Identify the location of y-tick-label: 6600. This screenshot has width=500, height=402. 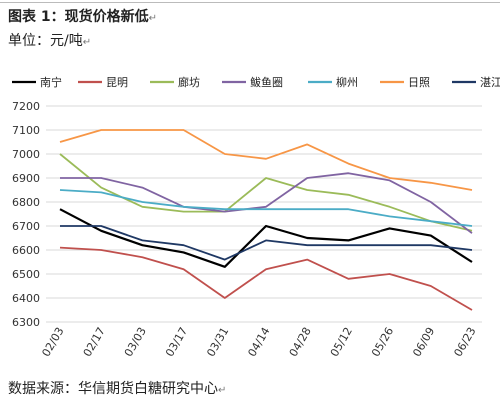
(26, 250).